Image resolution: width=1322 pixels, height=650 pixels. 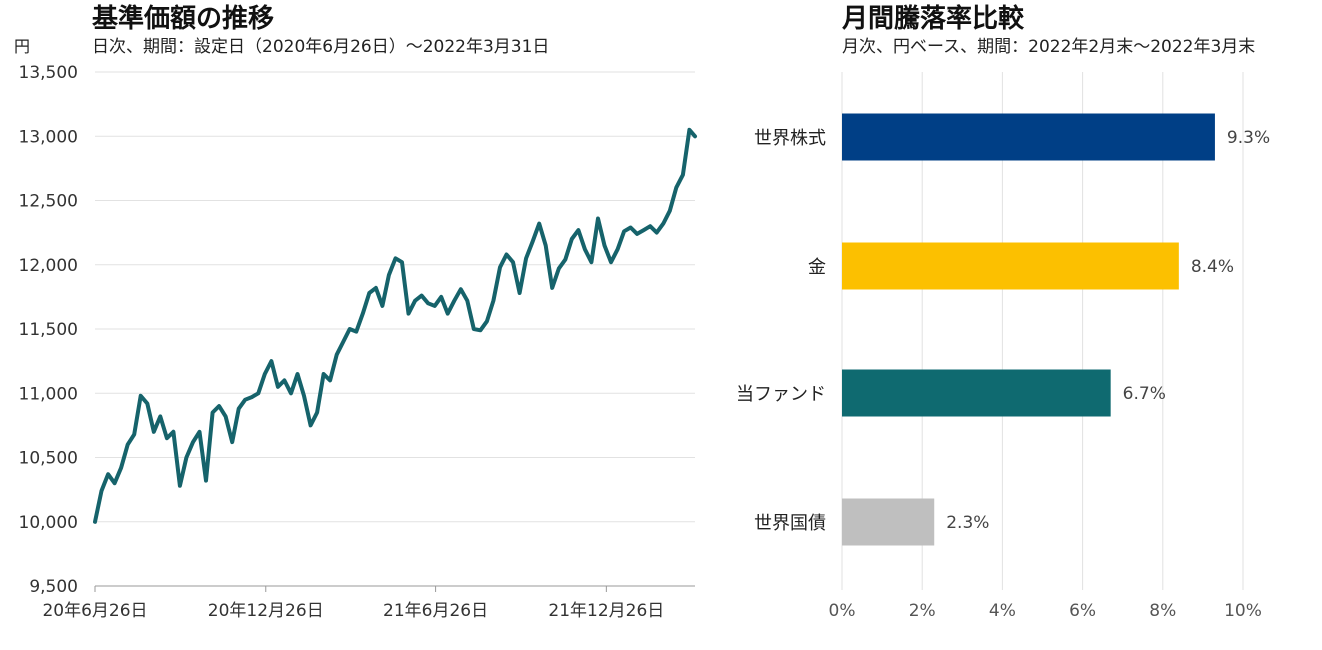 What do you see at coordinates (435, 611) in the screenshot?
I see `line-chart-x-tick-label: 21年6月26日` at bounding box center [435, 611].